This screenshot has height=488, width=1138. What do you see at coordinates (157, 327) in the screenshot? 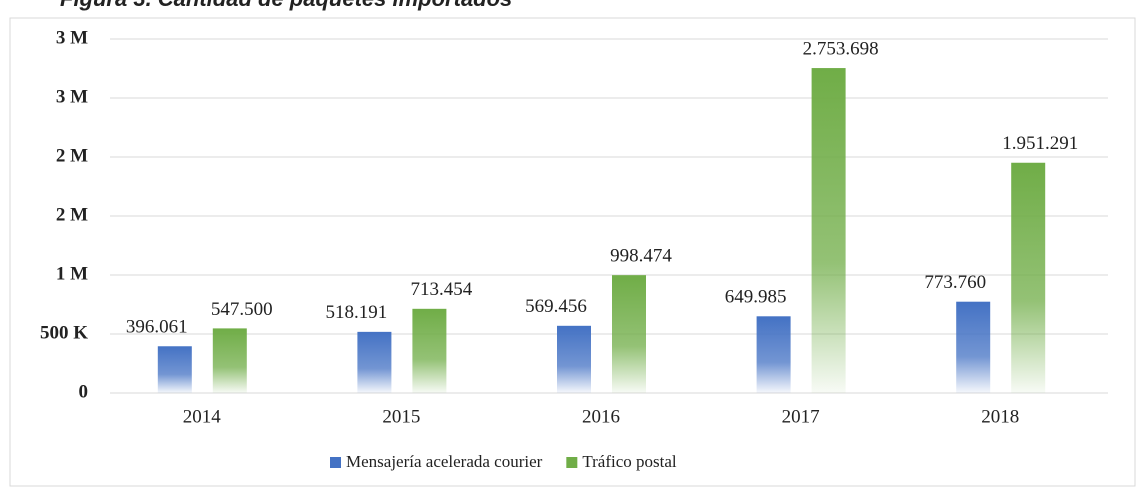
I see `value-label: 396.061` at bounding box center [157, 327].